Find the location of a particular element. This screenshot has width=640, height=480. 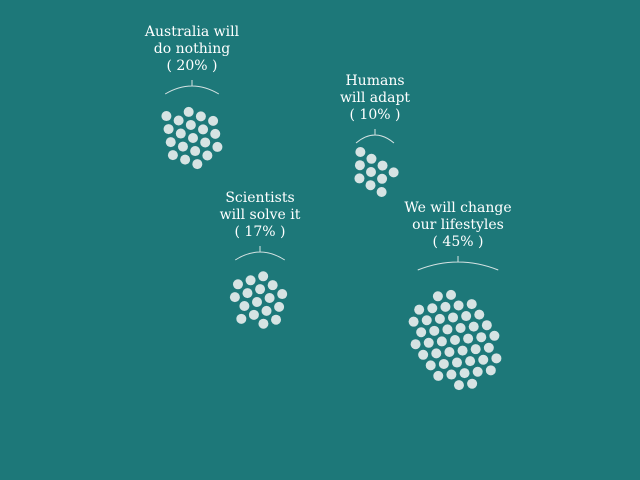

value-label: ( 17% ) is located at coordinates (260, 232).